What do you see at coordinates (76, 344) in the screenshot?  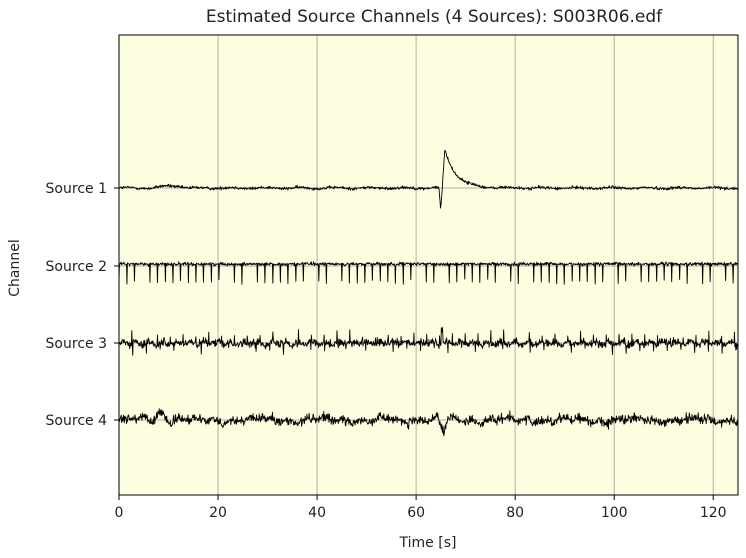 I see `y-tick-label: Source 3` at bounding box center [76, 344].